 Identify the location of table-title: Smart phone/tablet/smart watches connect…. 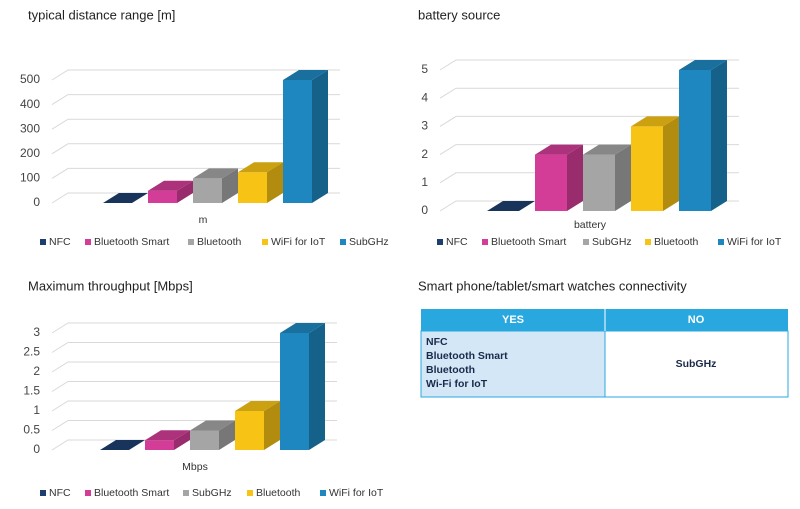
(552, 285).